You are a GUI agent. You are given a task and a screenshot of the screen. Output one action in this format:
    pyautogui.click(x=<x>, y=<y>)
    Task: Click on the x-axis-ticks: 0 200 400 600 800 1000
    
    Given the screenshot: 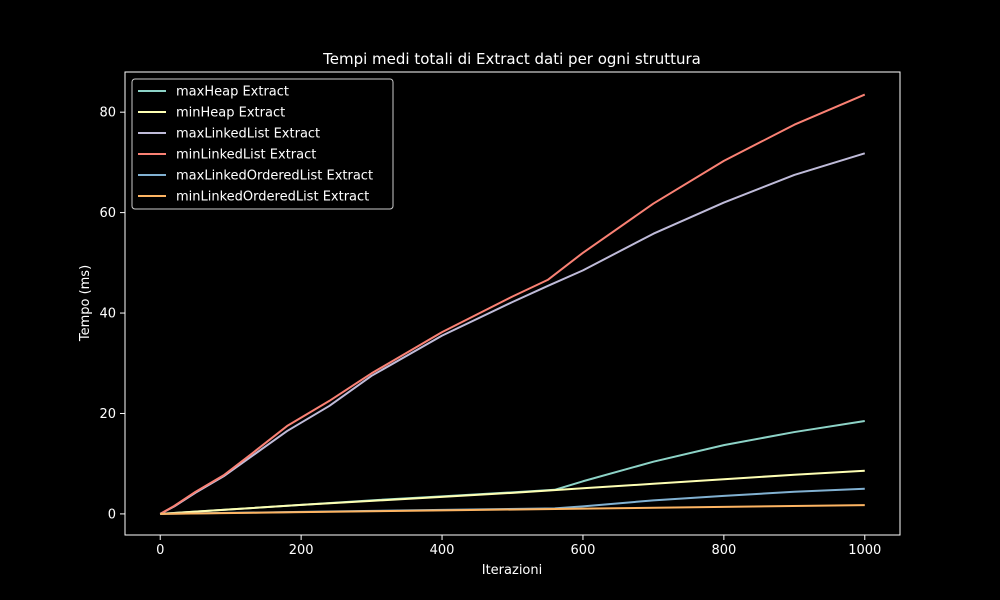 What is the action you would take?
    pyautogui.click(x=518, y=546)
    